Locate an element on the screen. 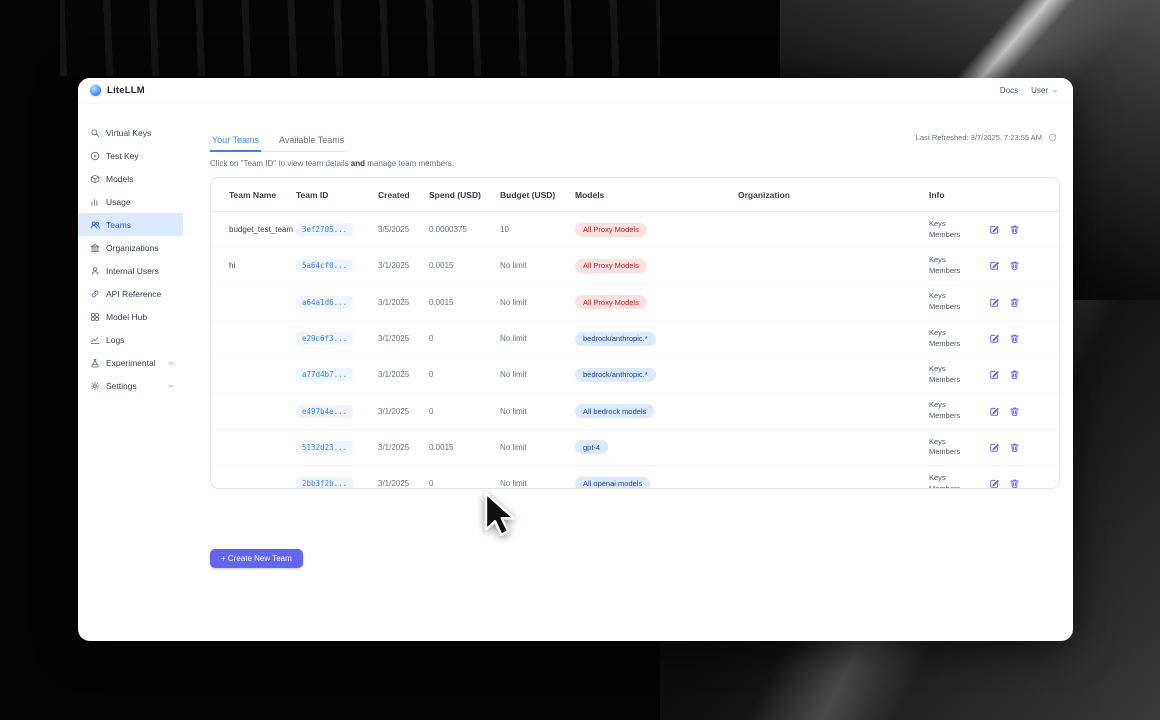 This screenshot has width=1160, height=720. sidebar-item-test-key: Test Key is located at coordinates (130, 155).